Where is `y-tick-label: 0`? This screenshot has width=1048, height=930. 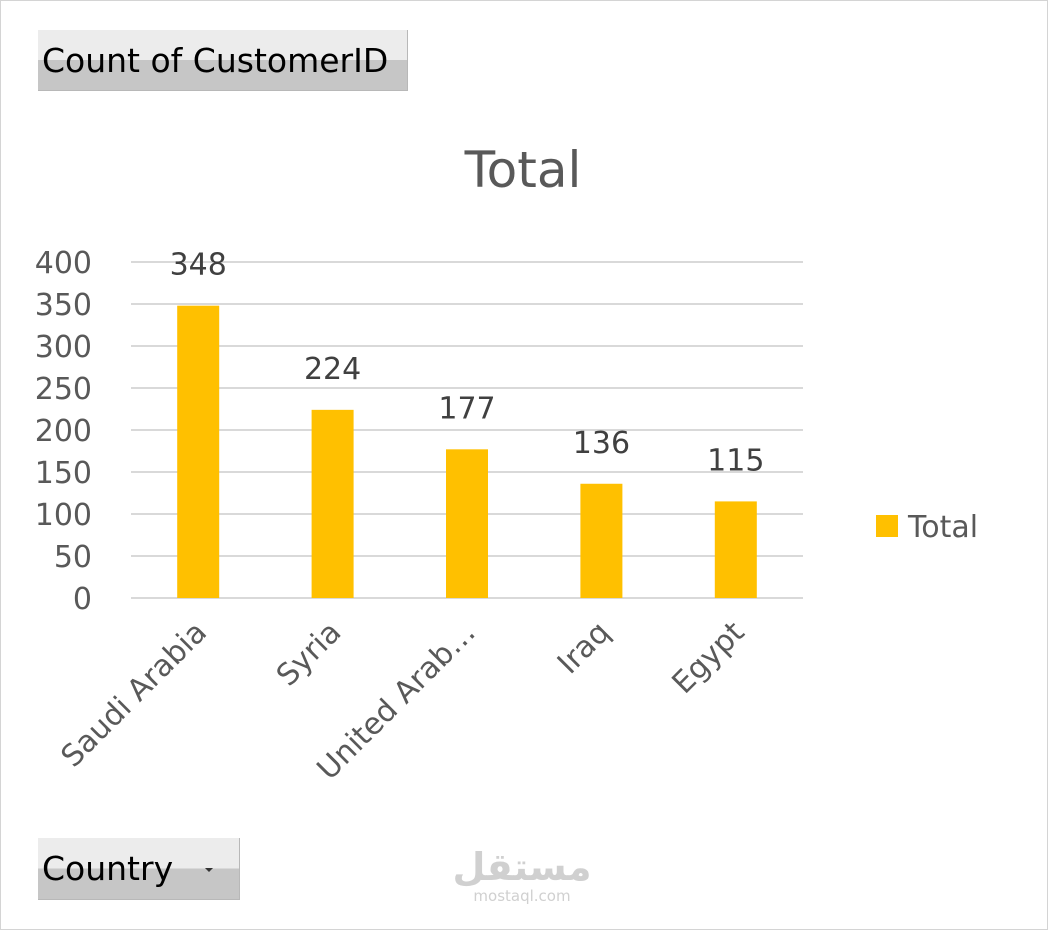 y-tick-label: 0 is located at coordinates (82, 599).